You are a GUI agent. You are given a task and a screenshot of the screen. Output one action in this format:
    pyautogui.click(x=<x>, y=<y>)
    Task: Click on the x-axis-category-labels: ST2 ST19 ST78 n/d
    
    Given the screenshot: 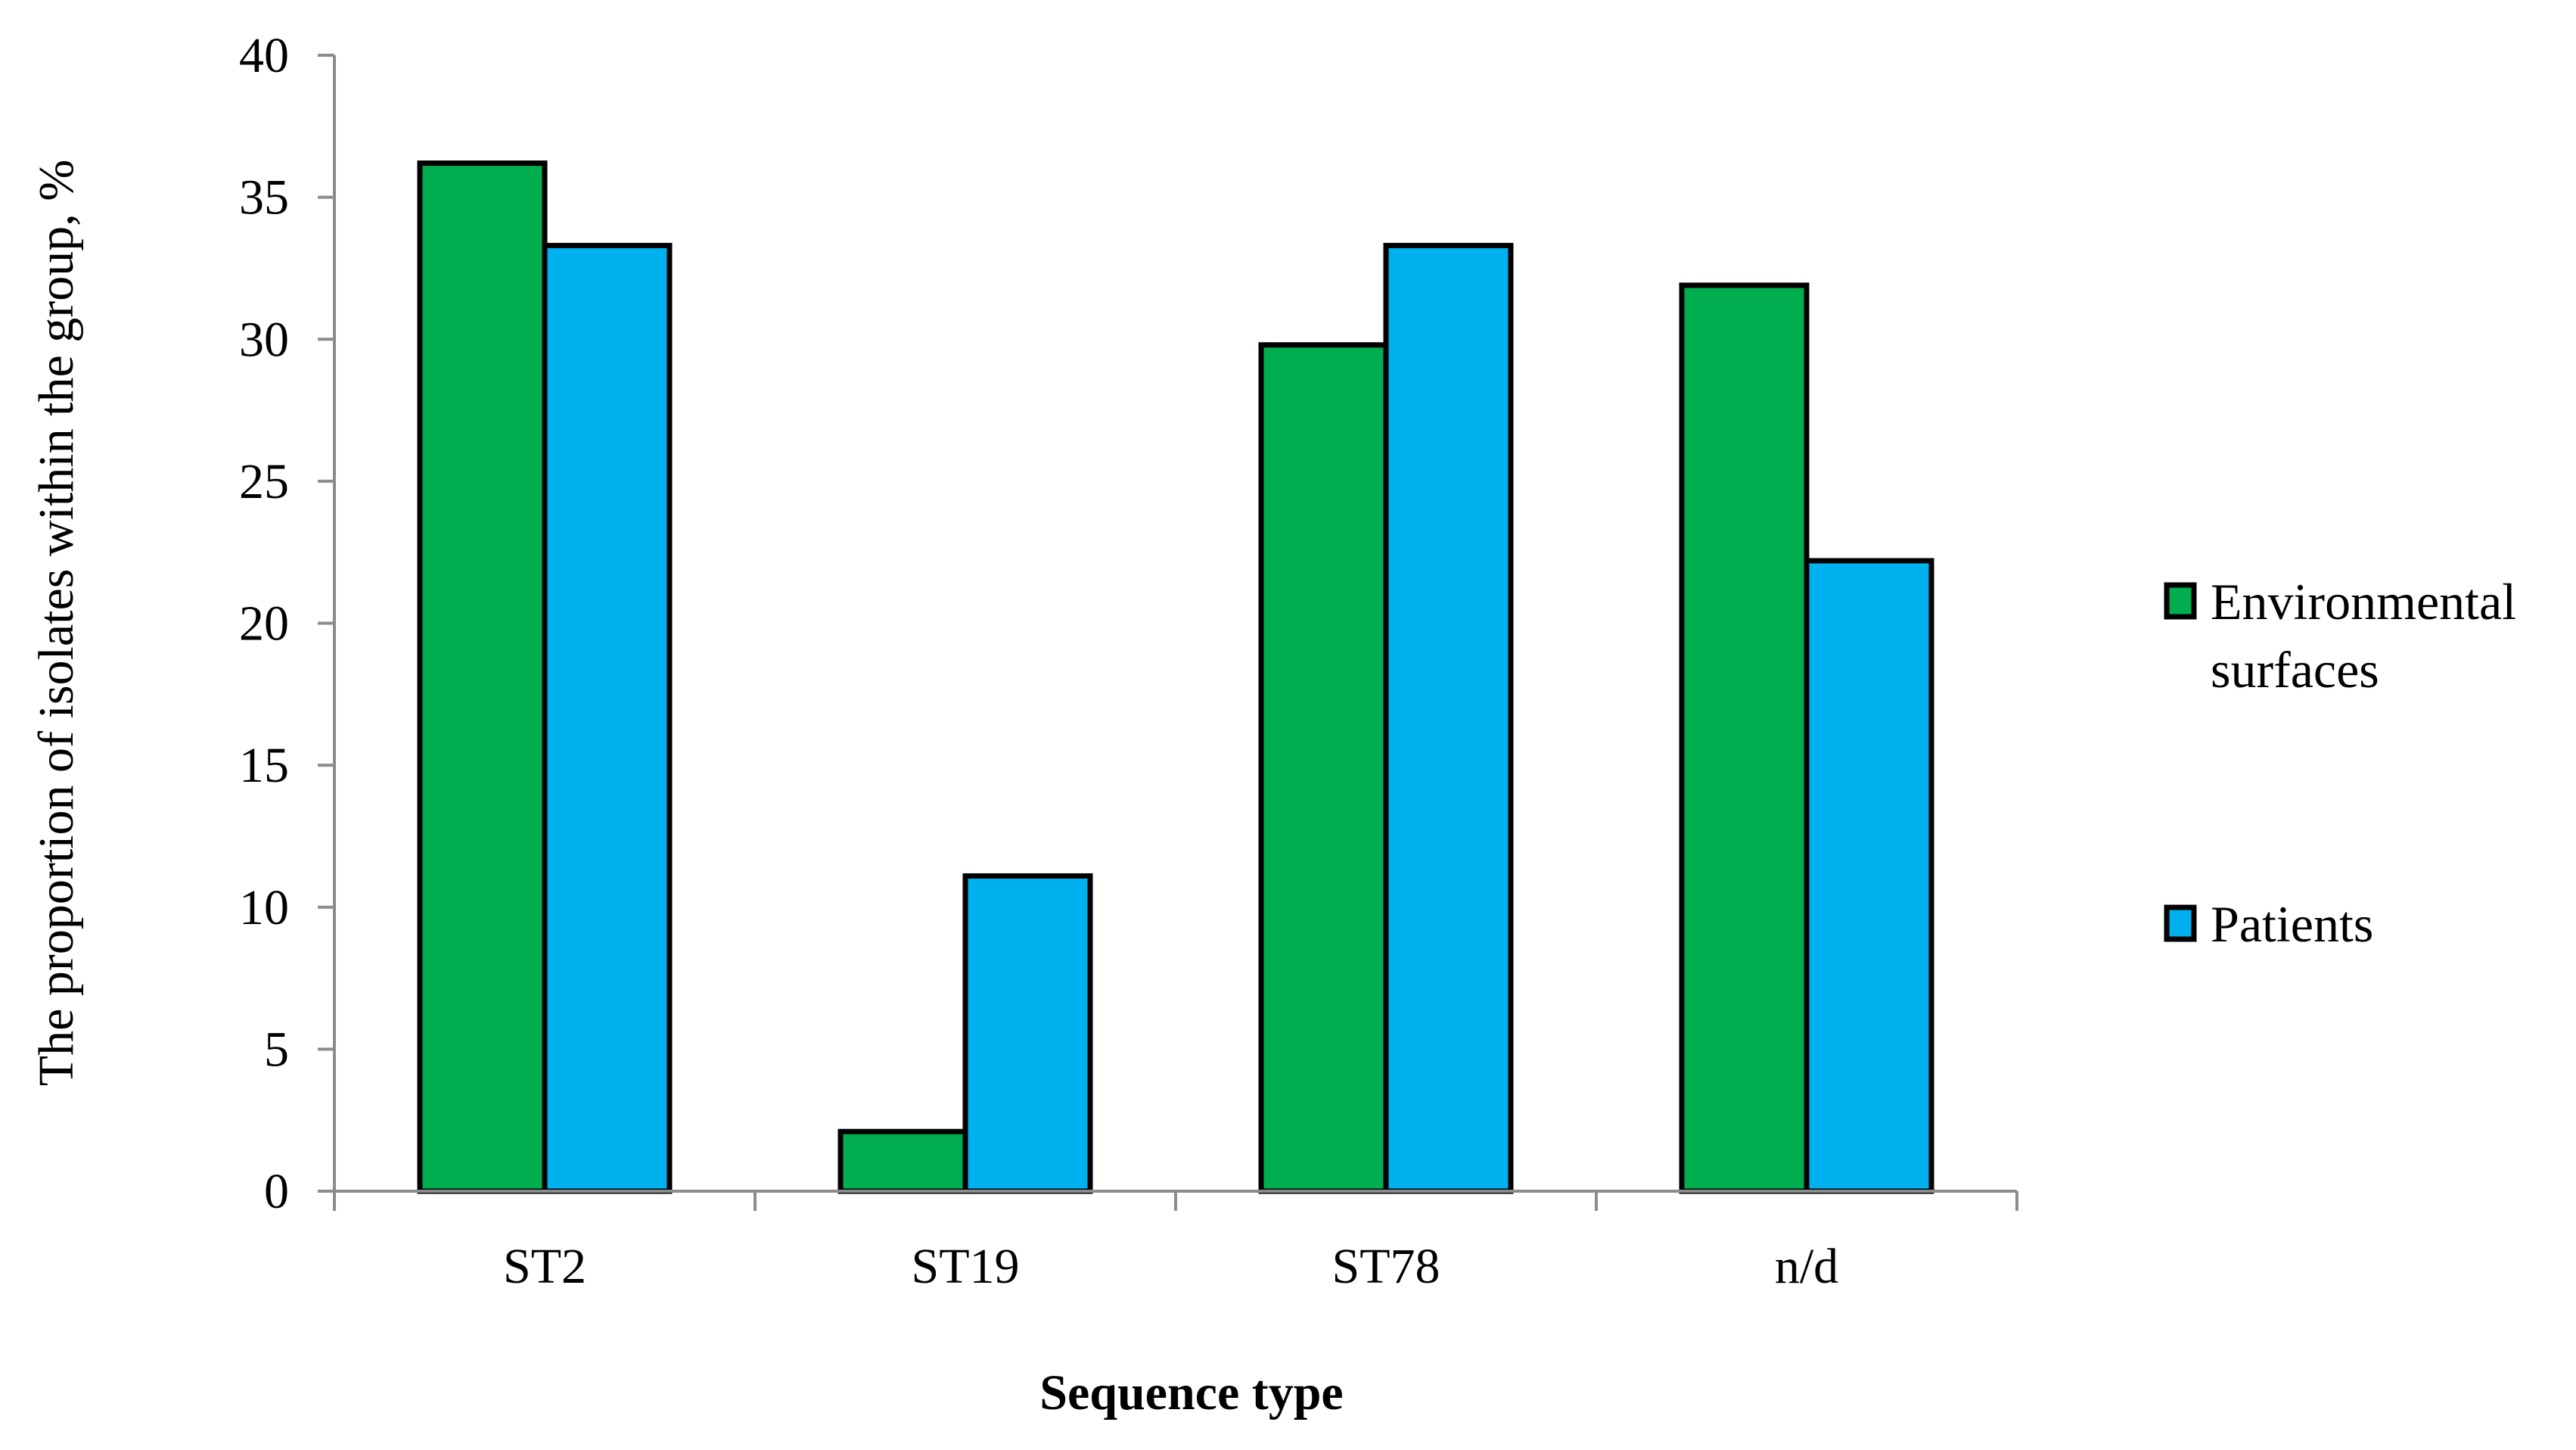 What is the action you would take?
    pyautogui.click(x=1170, y=1266)
    